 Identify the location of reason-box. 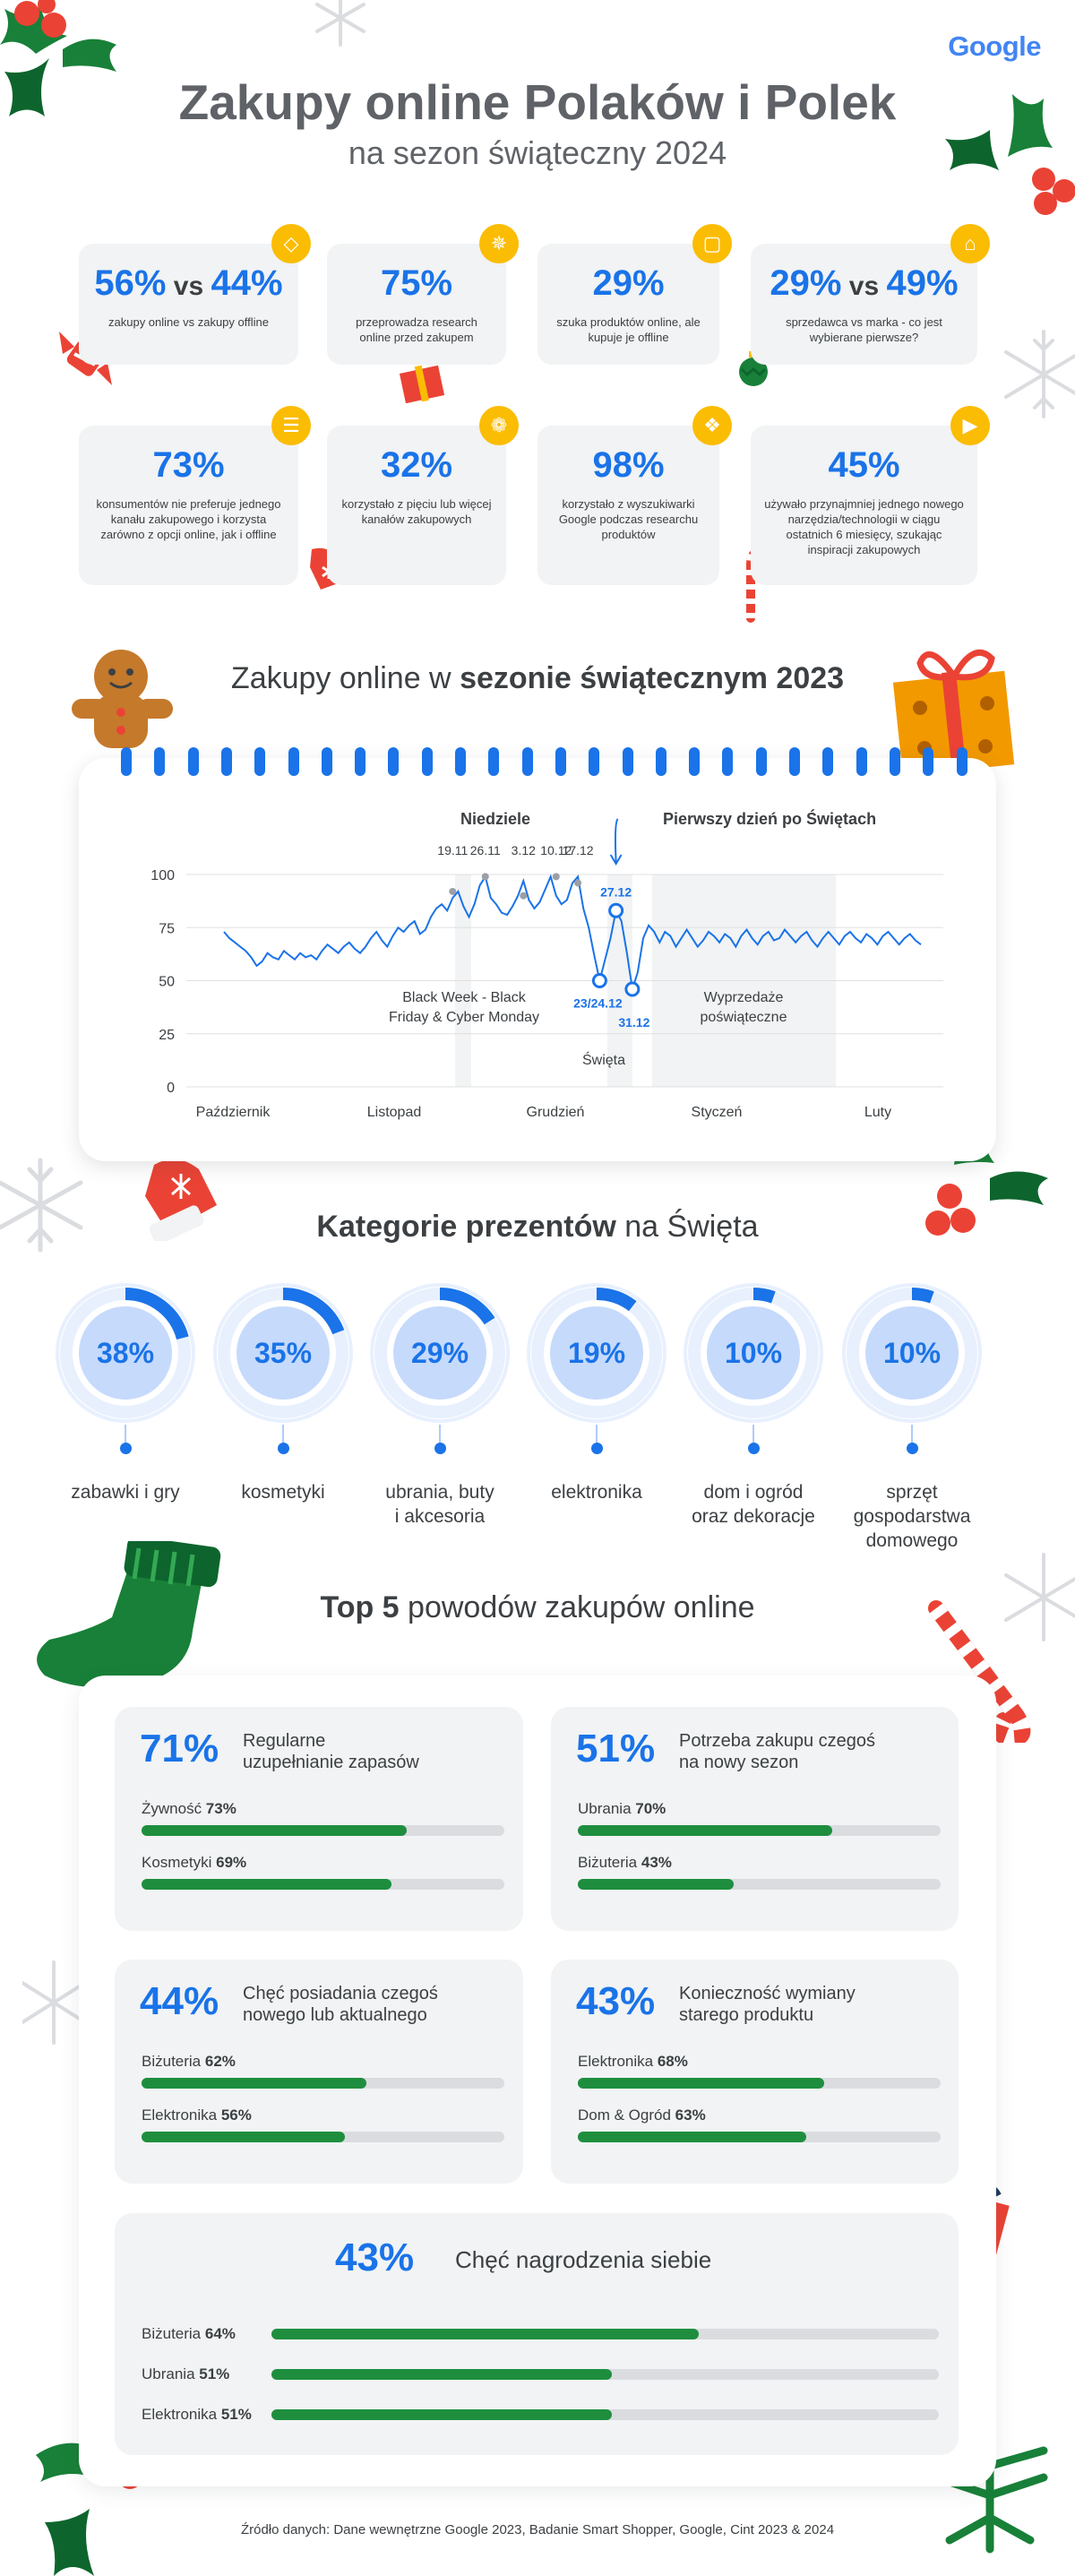
(319, 2072).